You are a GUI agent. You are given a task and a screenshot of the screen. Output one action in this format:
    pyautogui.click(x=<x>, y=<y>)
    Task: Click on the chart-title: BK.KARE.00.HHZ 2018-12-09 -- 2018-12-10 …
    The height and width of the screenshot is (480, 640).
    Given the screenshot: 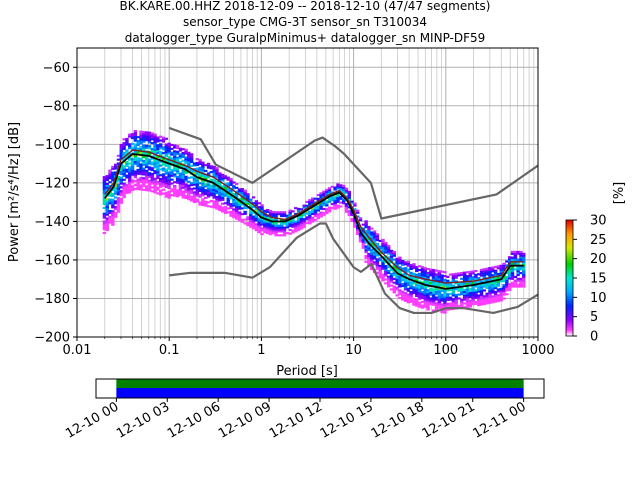 What is the action you would take?
    pyautogui.click(x=305, y=22)
    